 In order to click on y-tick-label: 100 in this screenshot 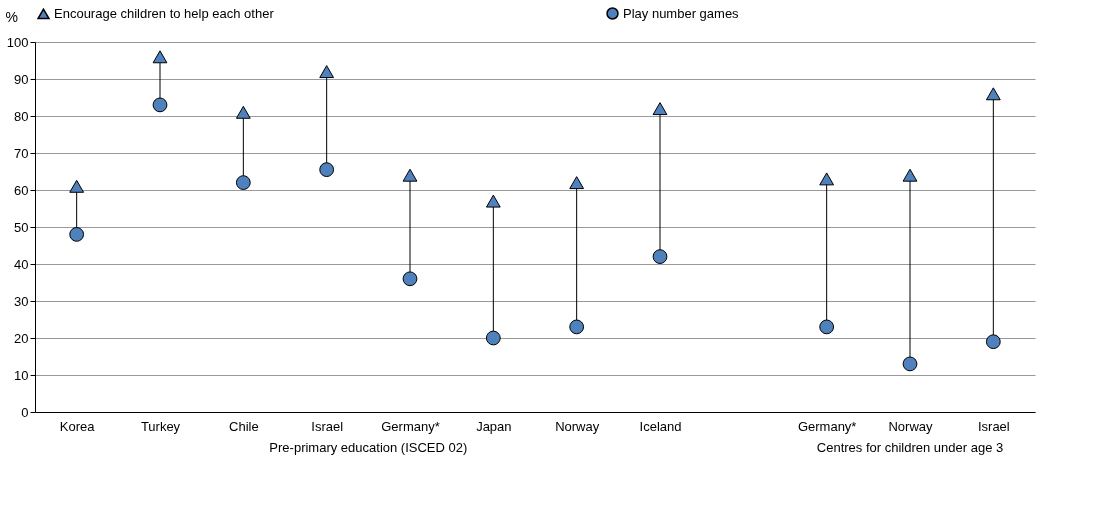, I will do `click(17, 42)`.